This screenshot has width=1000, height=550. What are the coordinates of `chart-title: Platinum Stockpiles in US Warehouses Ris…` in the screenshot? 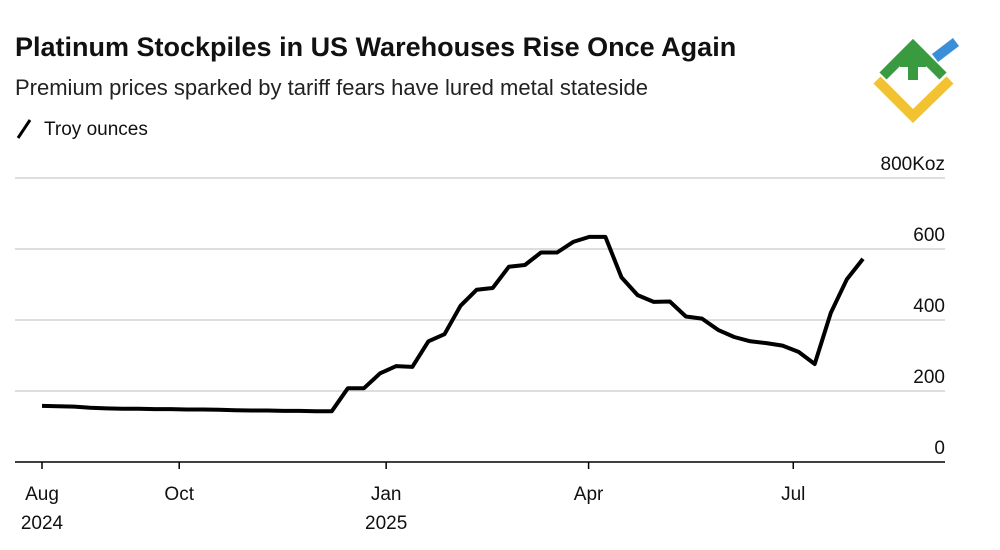 It's located at (375, 47).